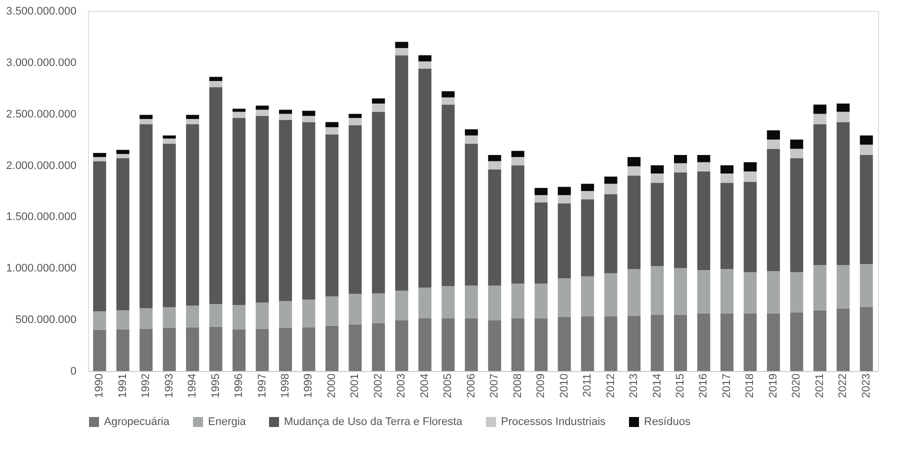  I want to click on x-tick-label: 2003, so click(402, 386).